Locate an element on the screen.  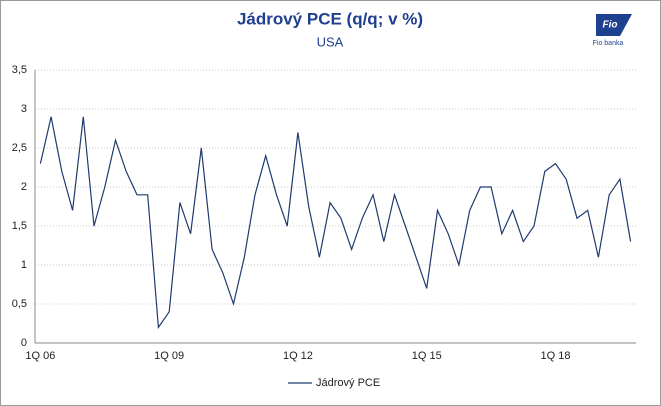
y-tick-label: 3,5 is located at coordinates (19, 70).